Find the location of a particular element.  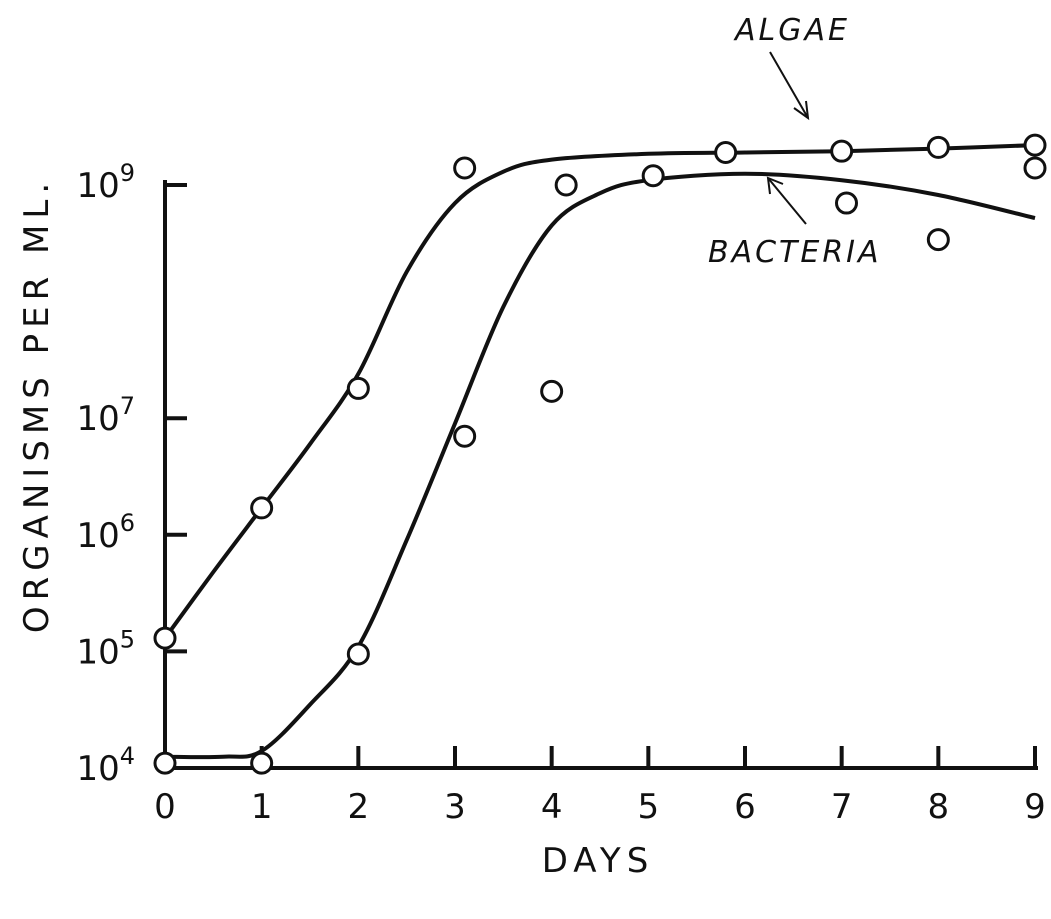

bacteria-arrowhead is located at coordinates (775, 185).